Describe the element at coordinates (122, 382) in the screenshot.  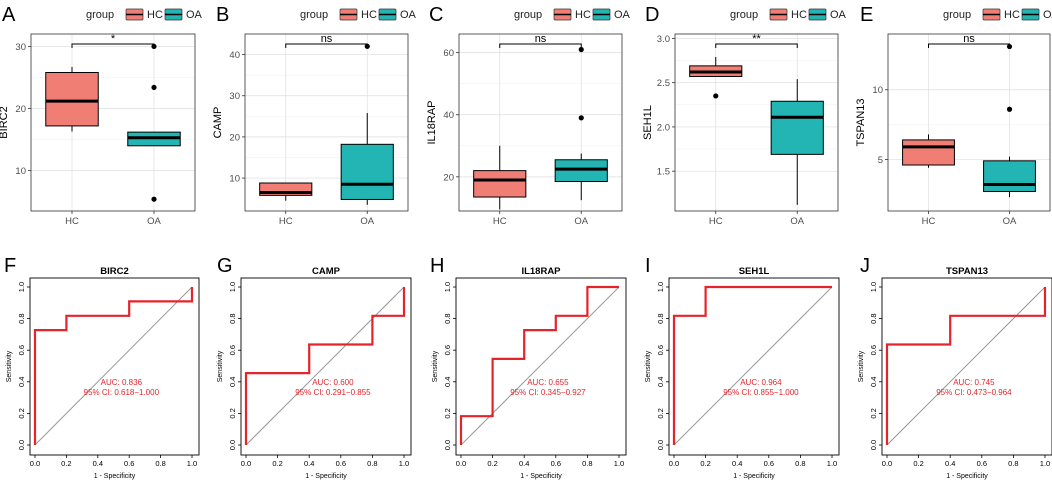
I see `auc-label: AUC: 0.836` at that location.